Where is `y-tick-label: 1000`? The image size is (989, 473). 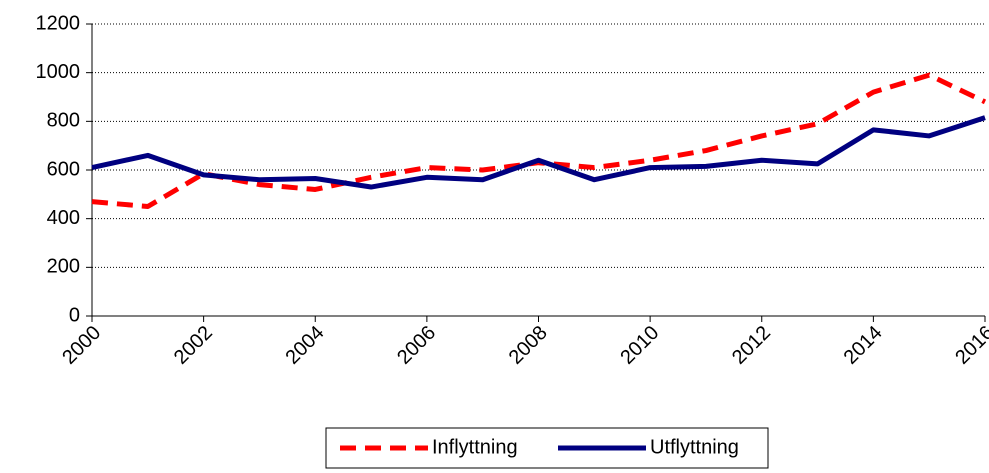 y-tick-label: 1000 is located at coordinates (58, 72).